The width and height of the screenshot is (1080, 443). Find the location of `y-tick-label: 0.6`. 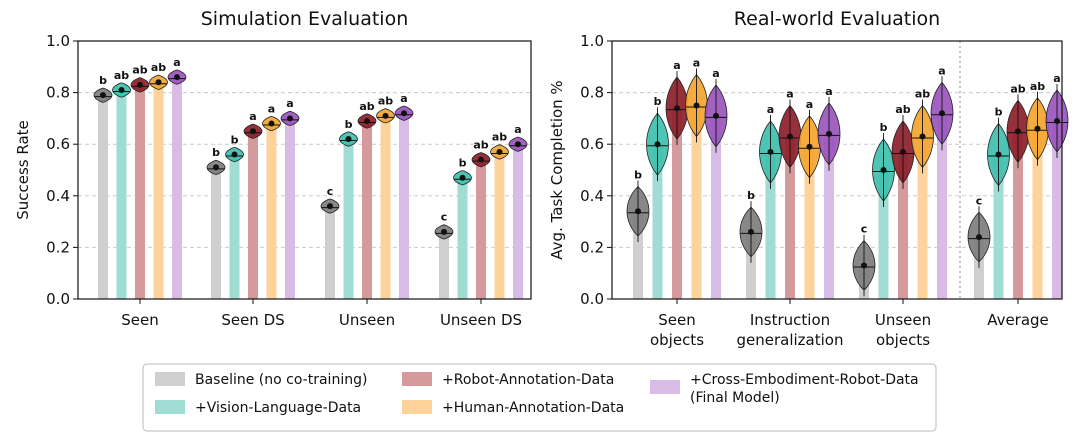

y-tick-label: 0.6 is located at coordinates (58, 144).